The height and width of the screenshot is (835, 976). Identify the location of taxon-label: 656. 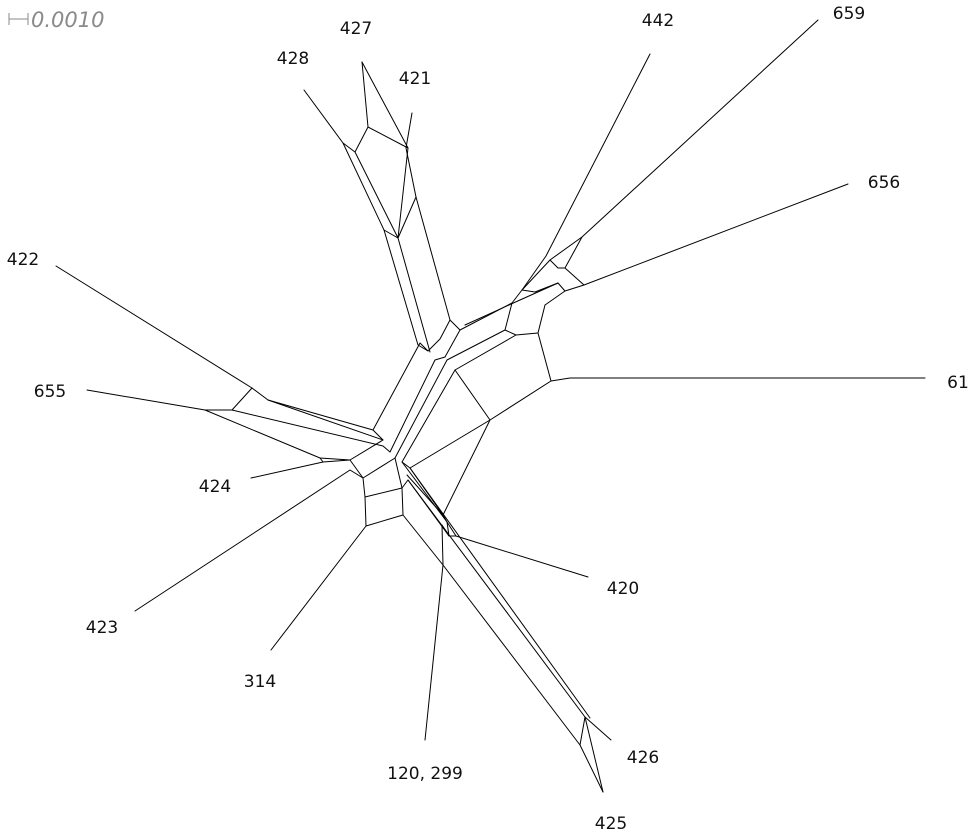
(884, 183).